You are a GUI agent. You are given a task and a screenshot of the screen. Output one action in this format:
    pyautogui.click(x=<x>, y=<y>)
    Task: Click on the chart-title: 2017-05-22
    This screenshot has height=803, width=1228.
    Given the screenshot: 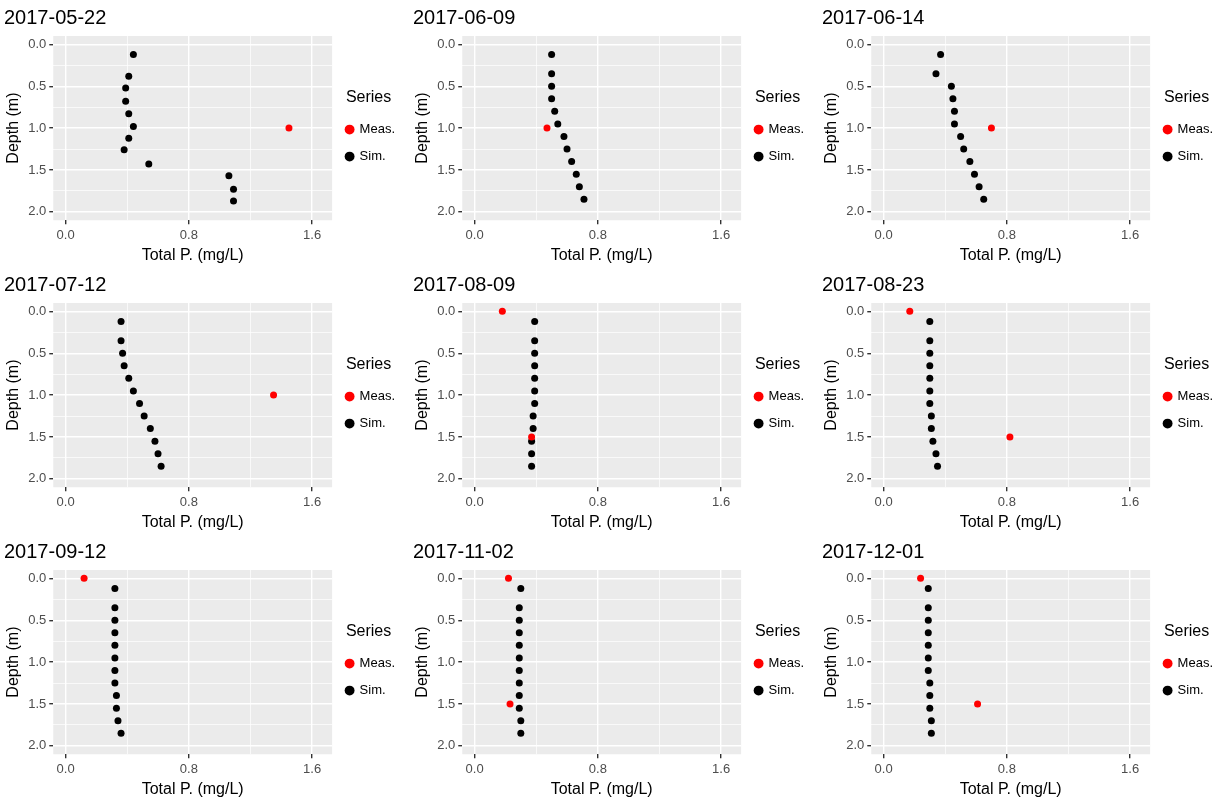 What is the action you would take?
    pyautogui.click(x=55, y=16)
    